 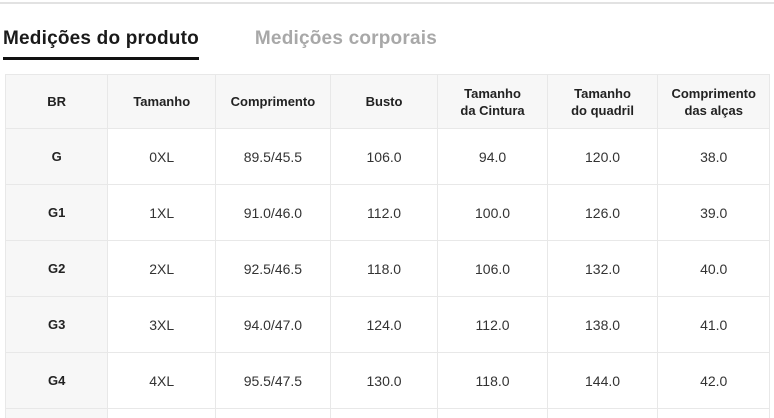 What do you see at coordinates (56, 380) in the screenshot?
I see `size-label-cell: G4` at bounding box center [56, 380].